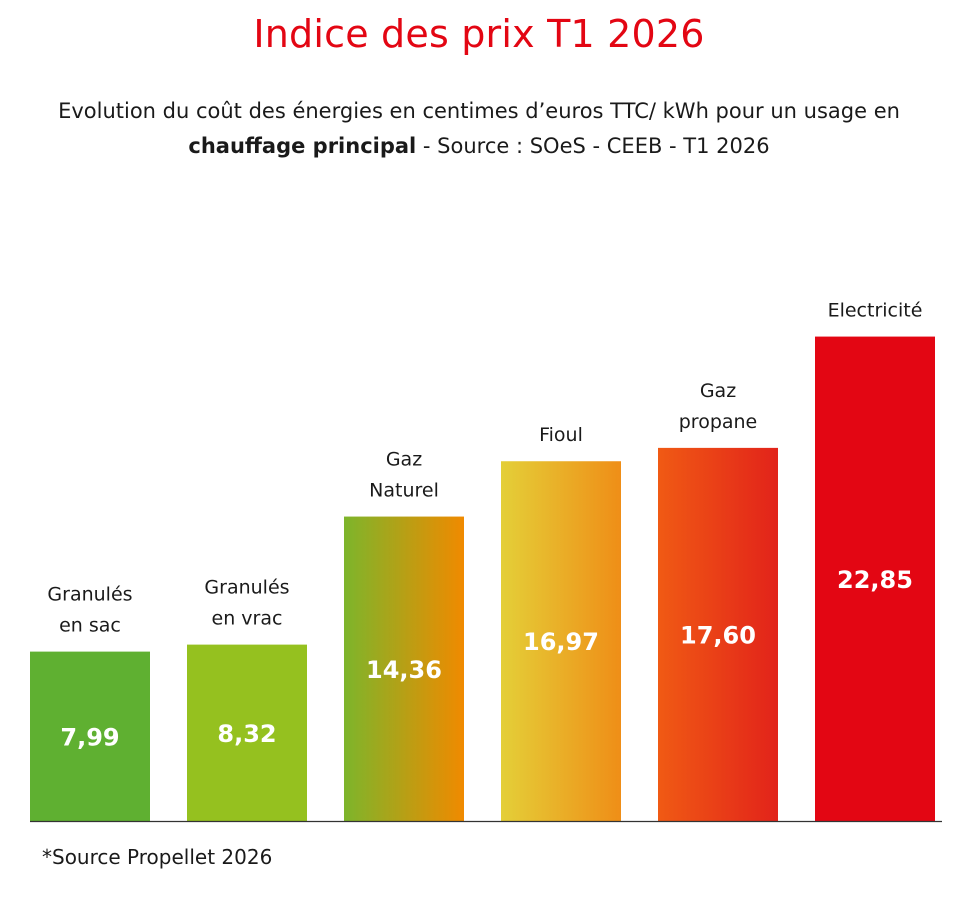 This screenshot has height=899, width=958. I want to click on bar-value-label-2: 14,36, so click(404, 670).